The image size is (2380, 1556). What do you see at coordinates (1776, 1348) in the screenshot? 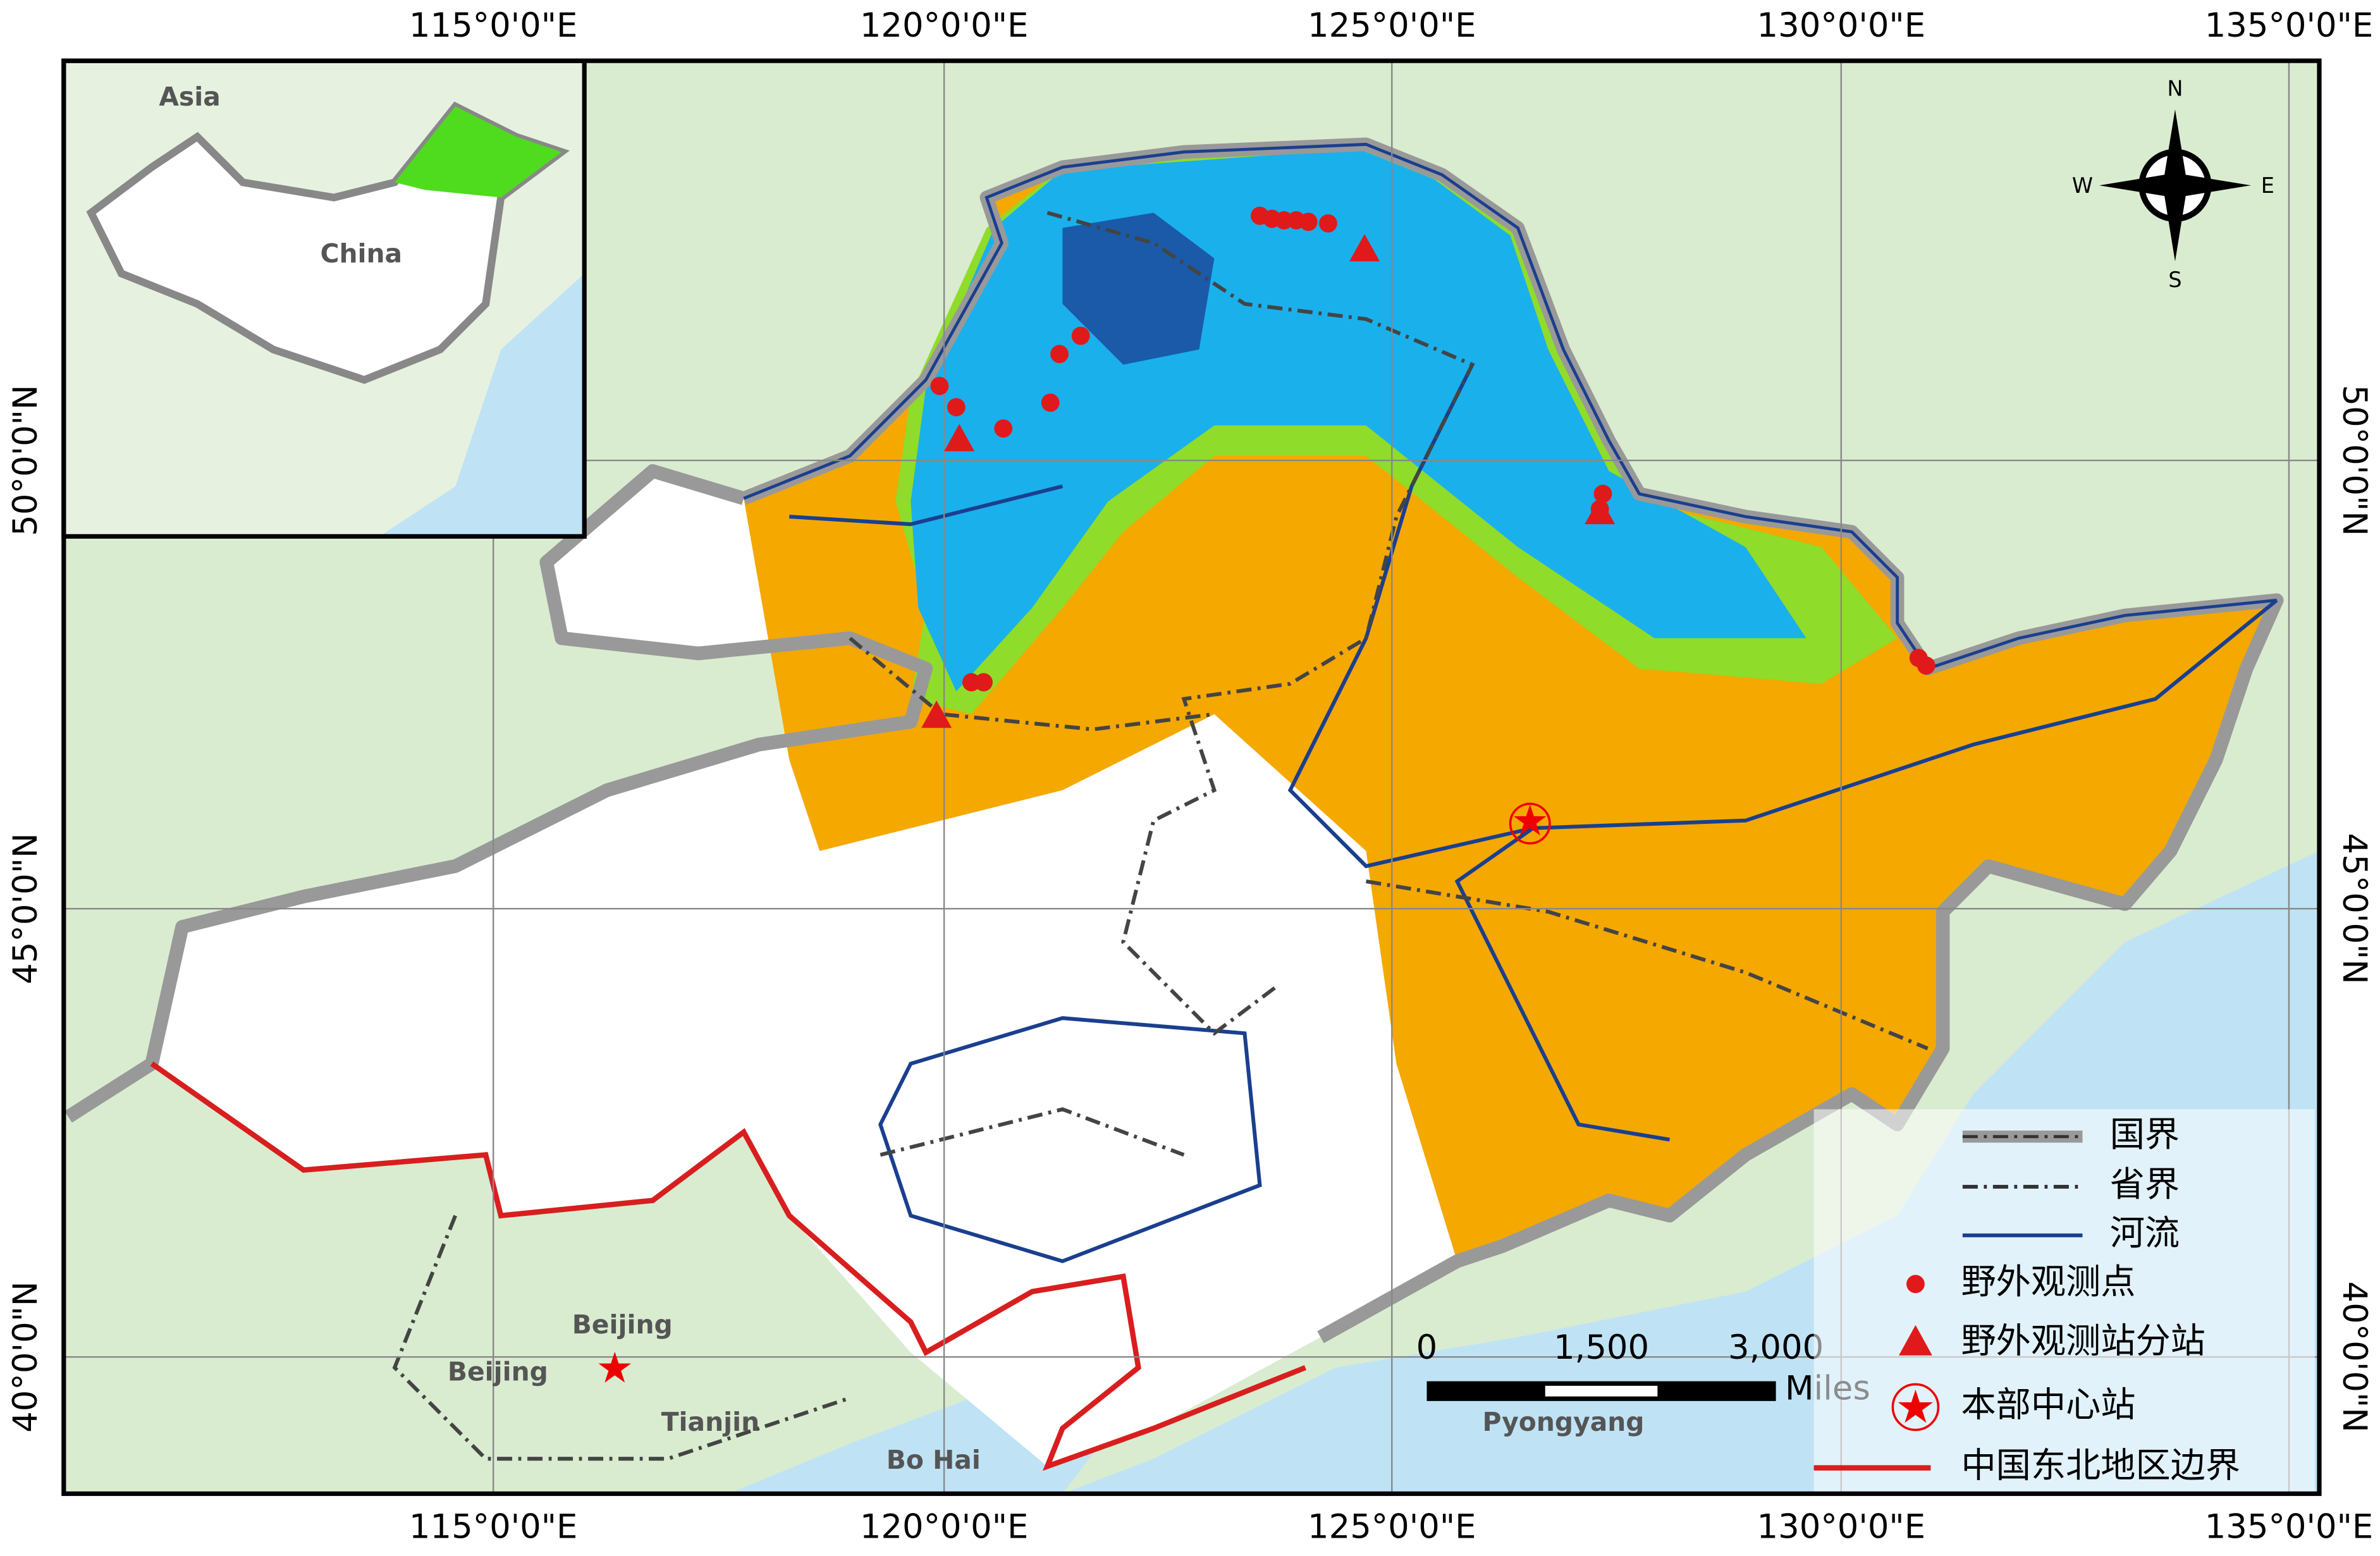
I see `scale-label: 3,000` at bounding box center [1776, 1348].